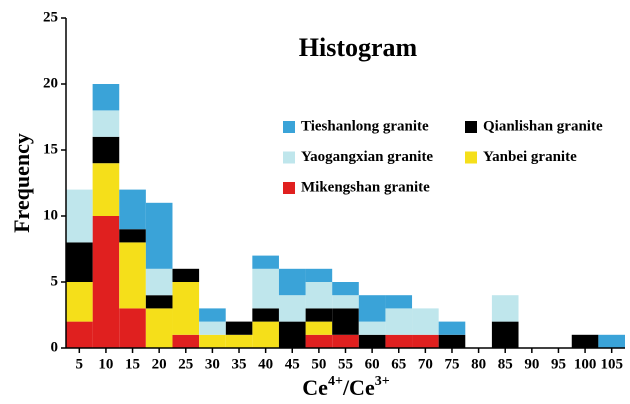  Describe the element at coordinates (21, 183) in the screenshot. I see `y-axis-label: Frequency` at that location.